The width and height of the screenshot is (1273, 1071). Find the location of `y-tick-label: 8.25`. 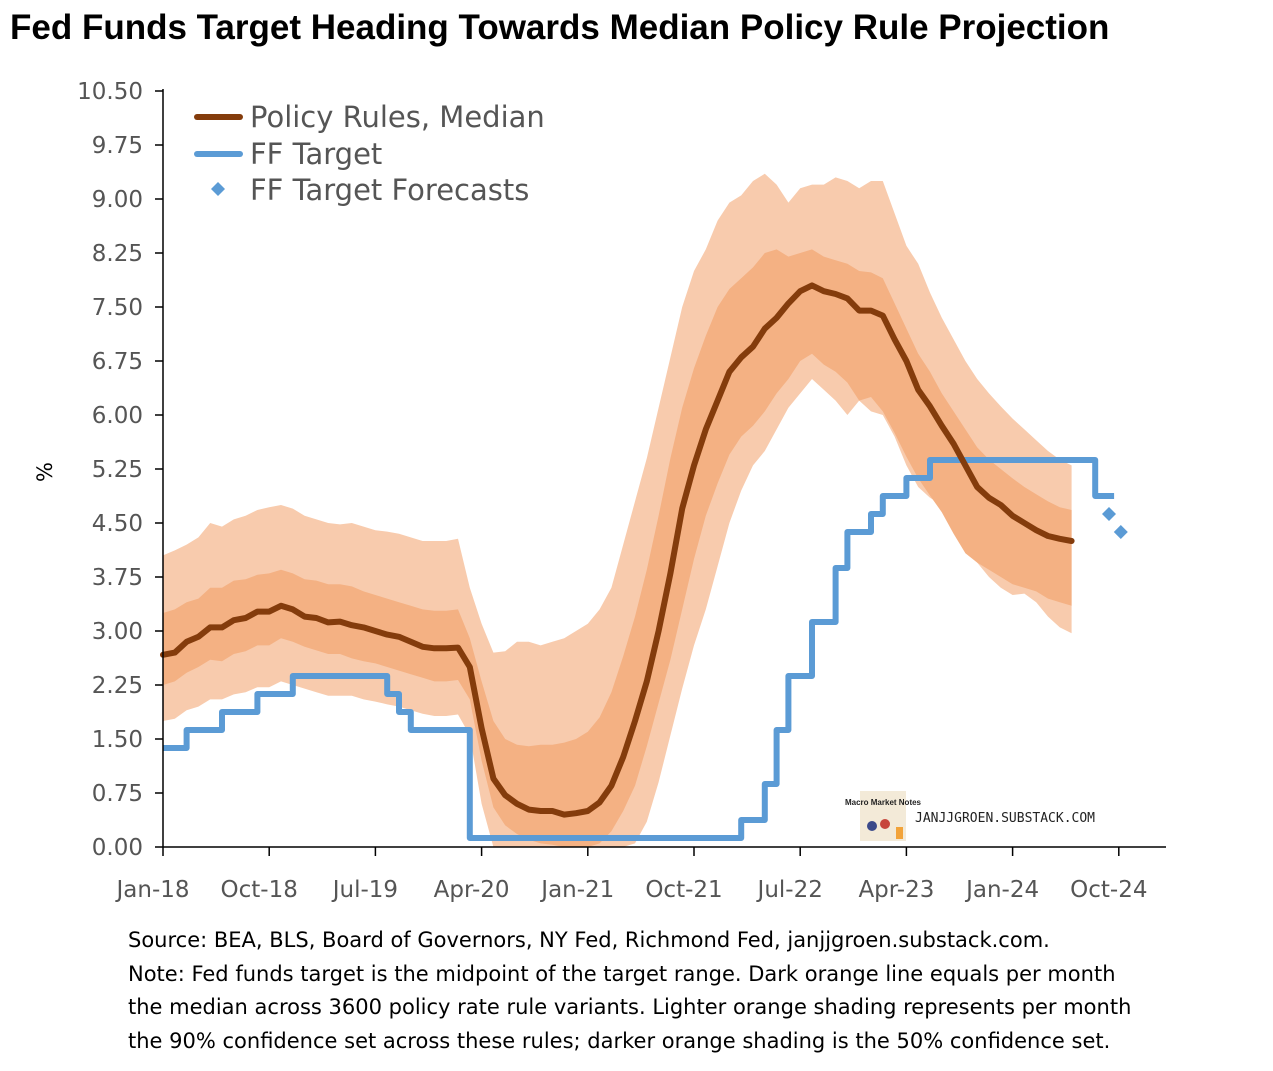

y-tick-label: 8.25 is located at coordinates (117, 254).